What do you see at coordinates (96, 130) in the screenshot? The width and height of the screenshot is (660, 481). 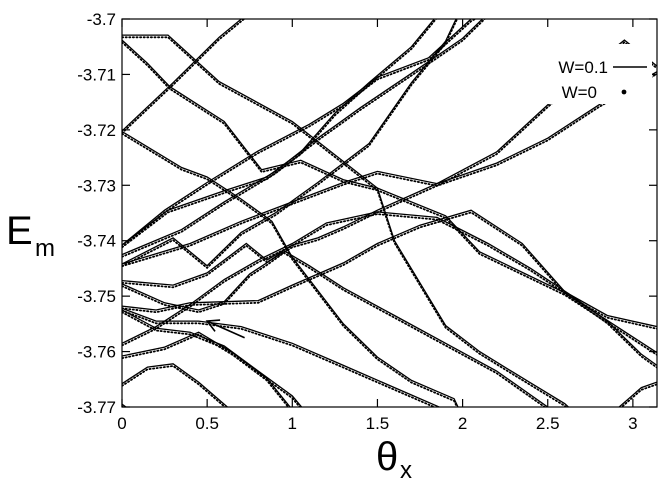 I see `y-tick-label-2: -3.72` at bounding box center [96, 130].